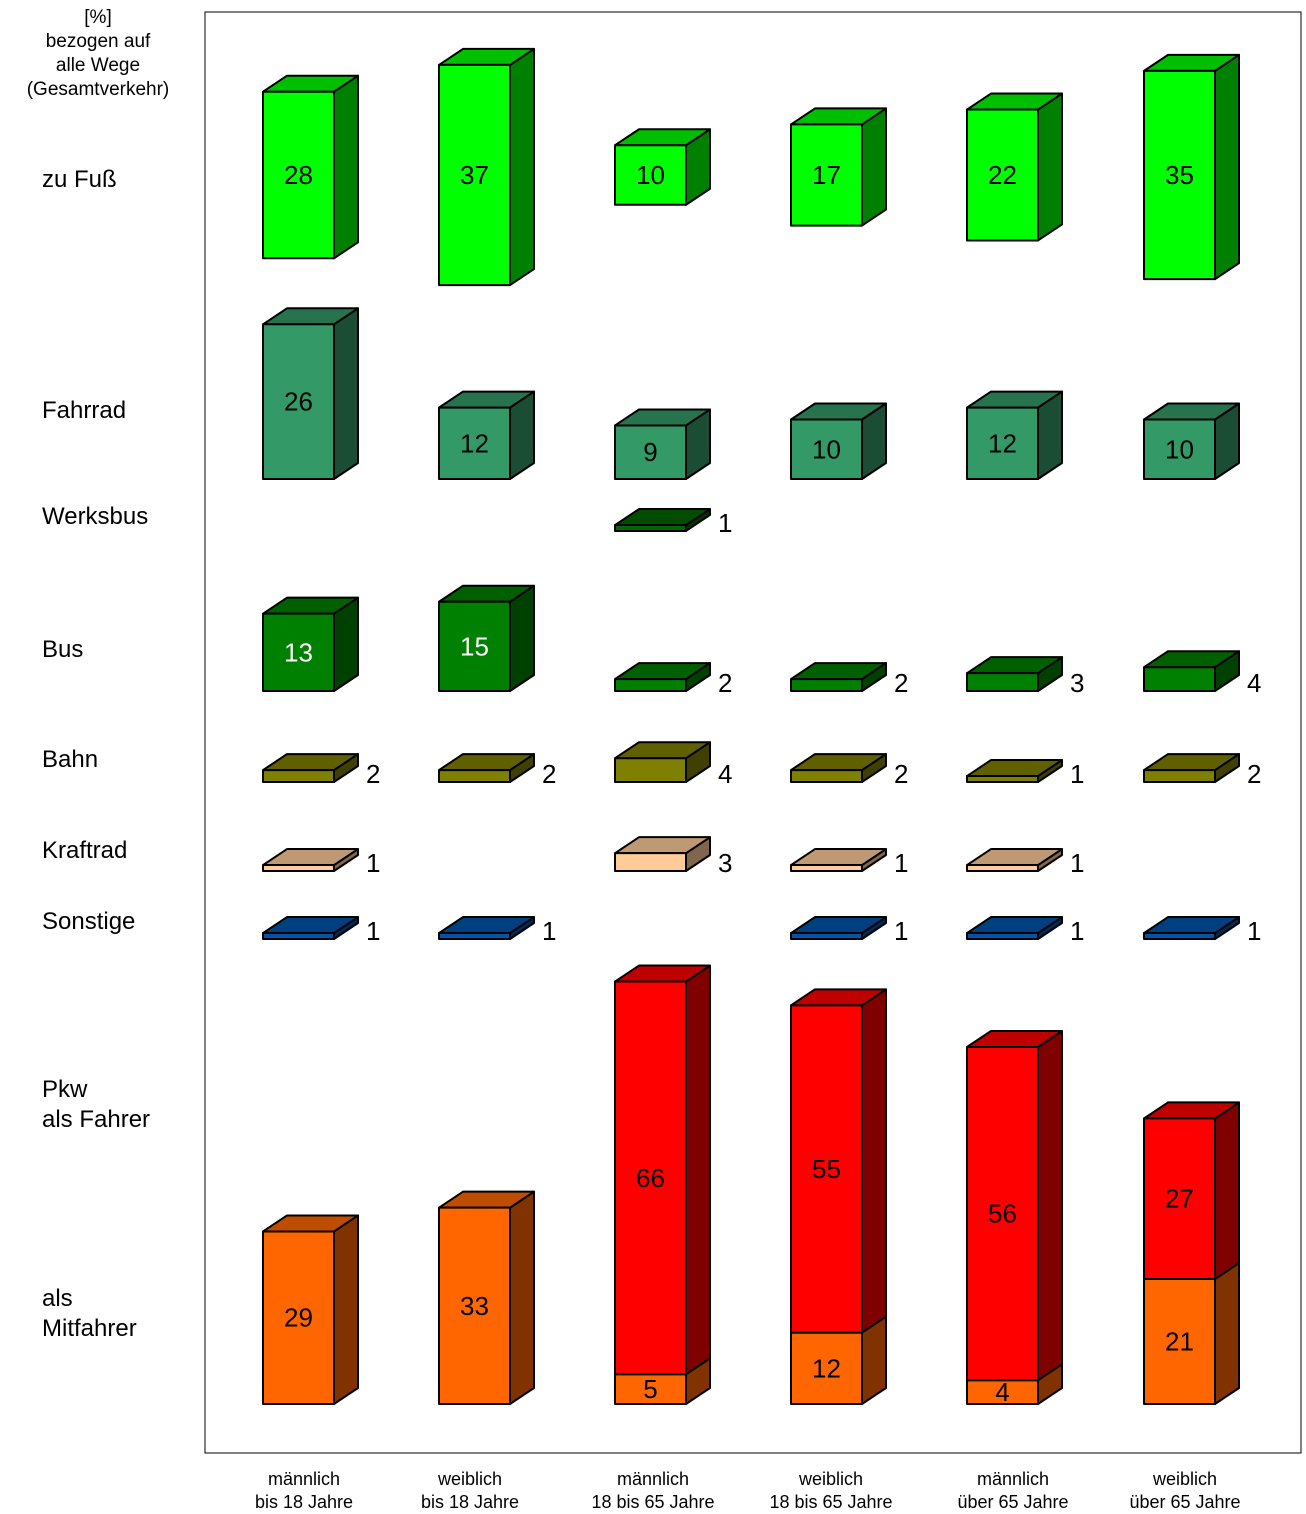 This screenshot has width=1306, height=1514. I want to click on row-label-werksbus: Werksbus, so click(95, 516).